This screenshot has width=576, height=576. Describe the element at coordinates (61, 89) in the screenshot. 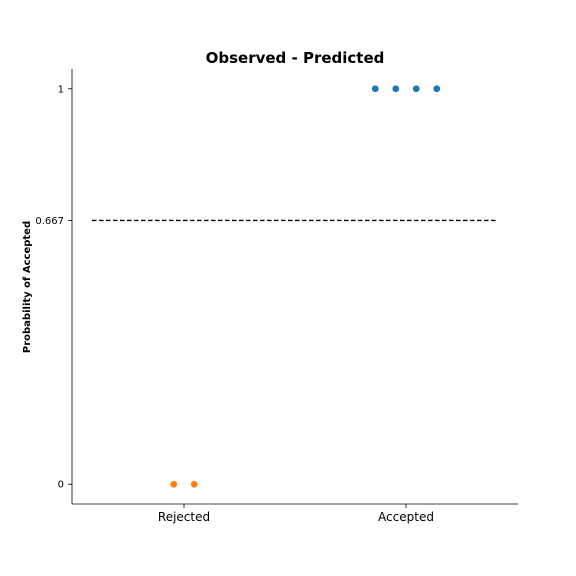

I see `y-tick-label: 1` at that location.